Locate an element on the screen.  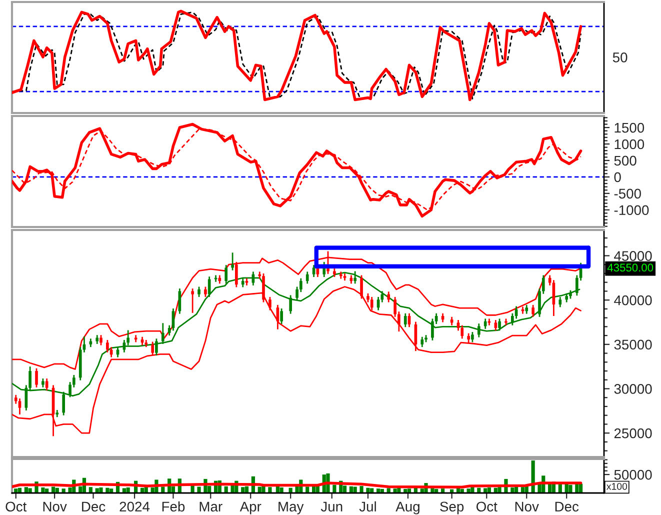
x-tick-label: Jun is located at coordinates (331, 507).